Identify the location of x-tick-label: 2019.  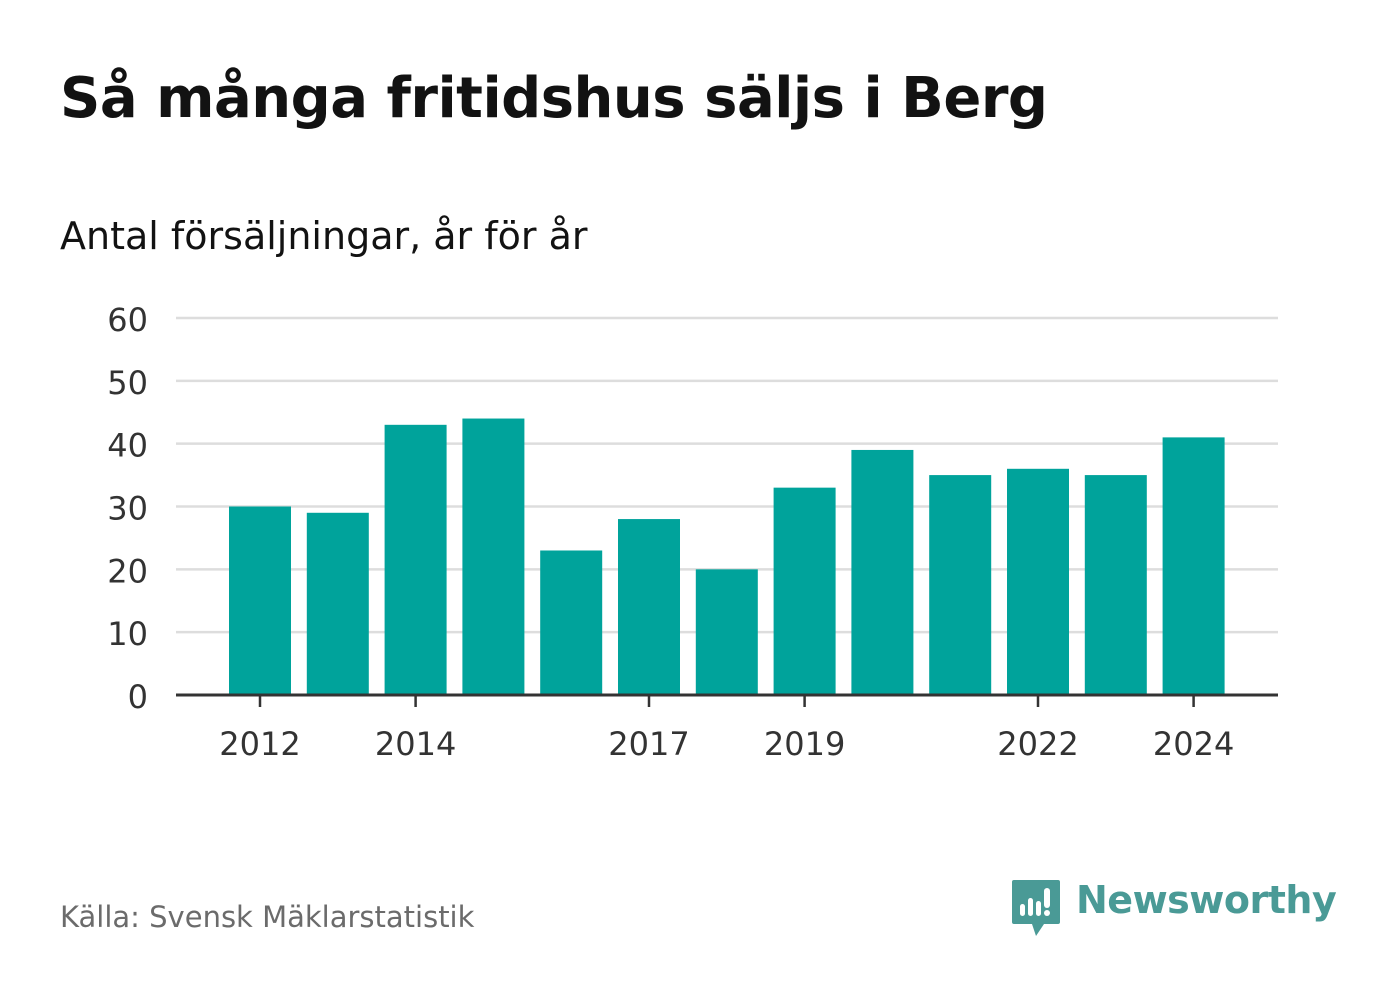
(804, 744).